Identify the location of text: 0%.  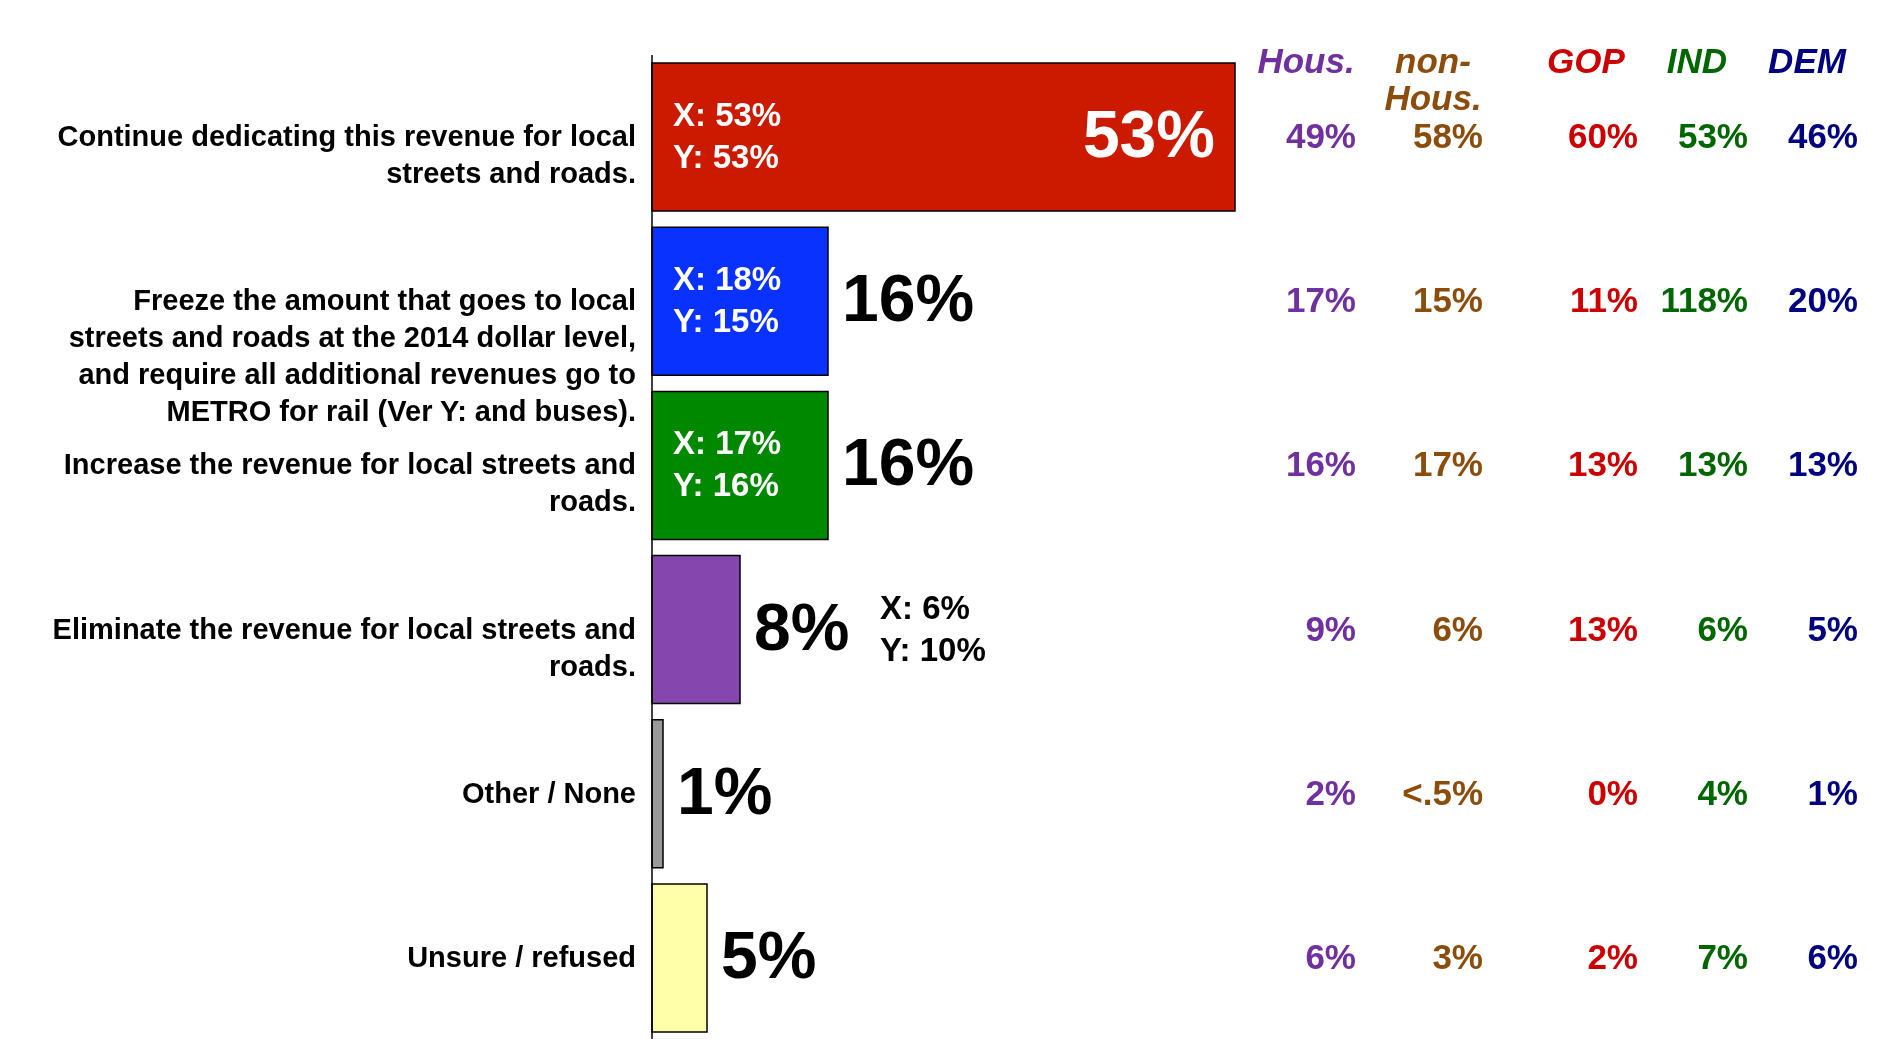
(1612, 792).